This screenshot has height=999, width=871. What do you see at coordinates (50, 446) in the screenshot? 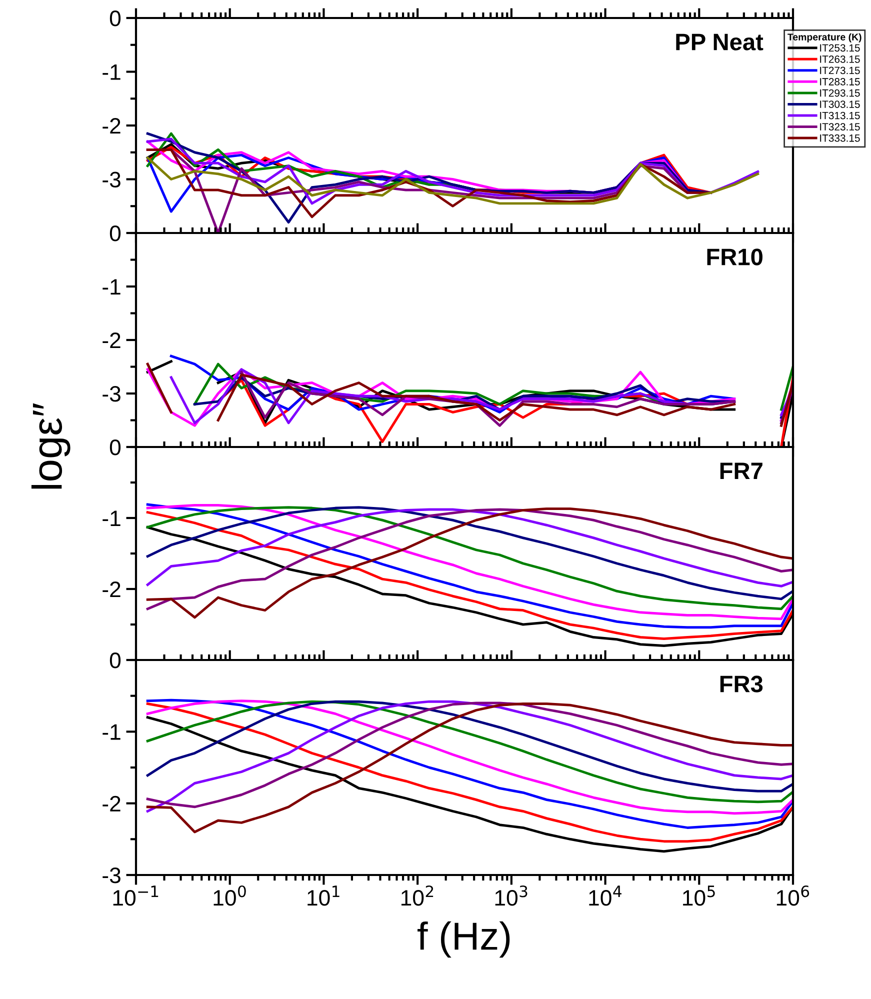
I see `y-axis-title: logε″` at bounding box center [50, 446].